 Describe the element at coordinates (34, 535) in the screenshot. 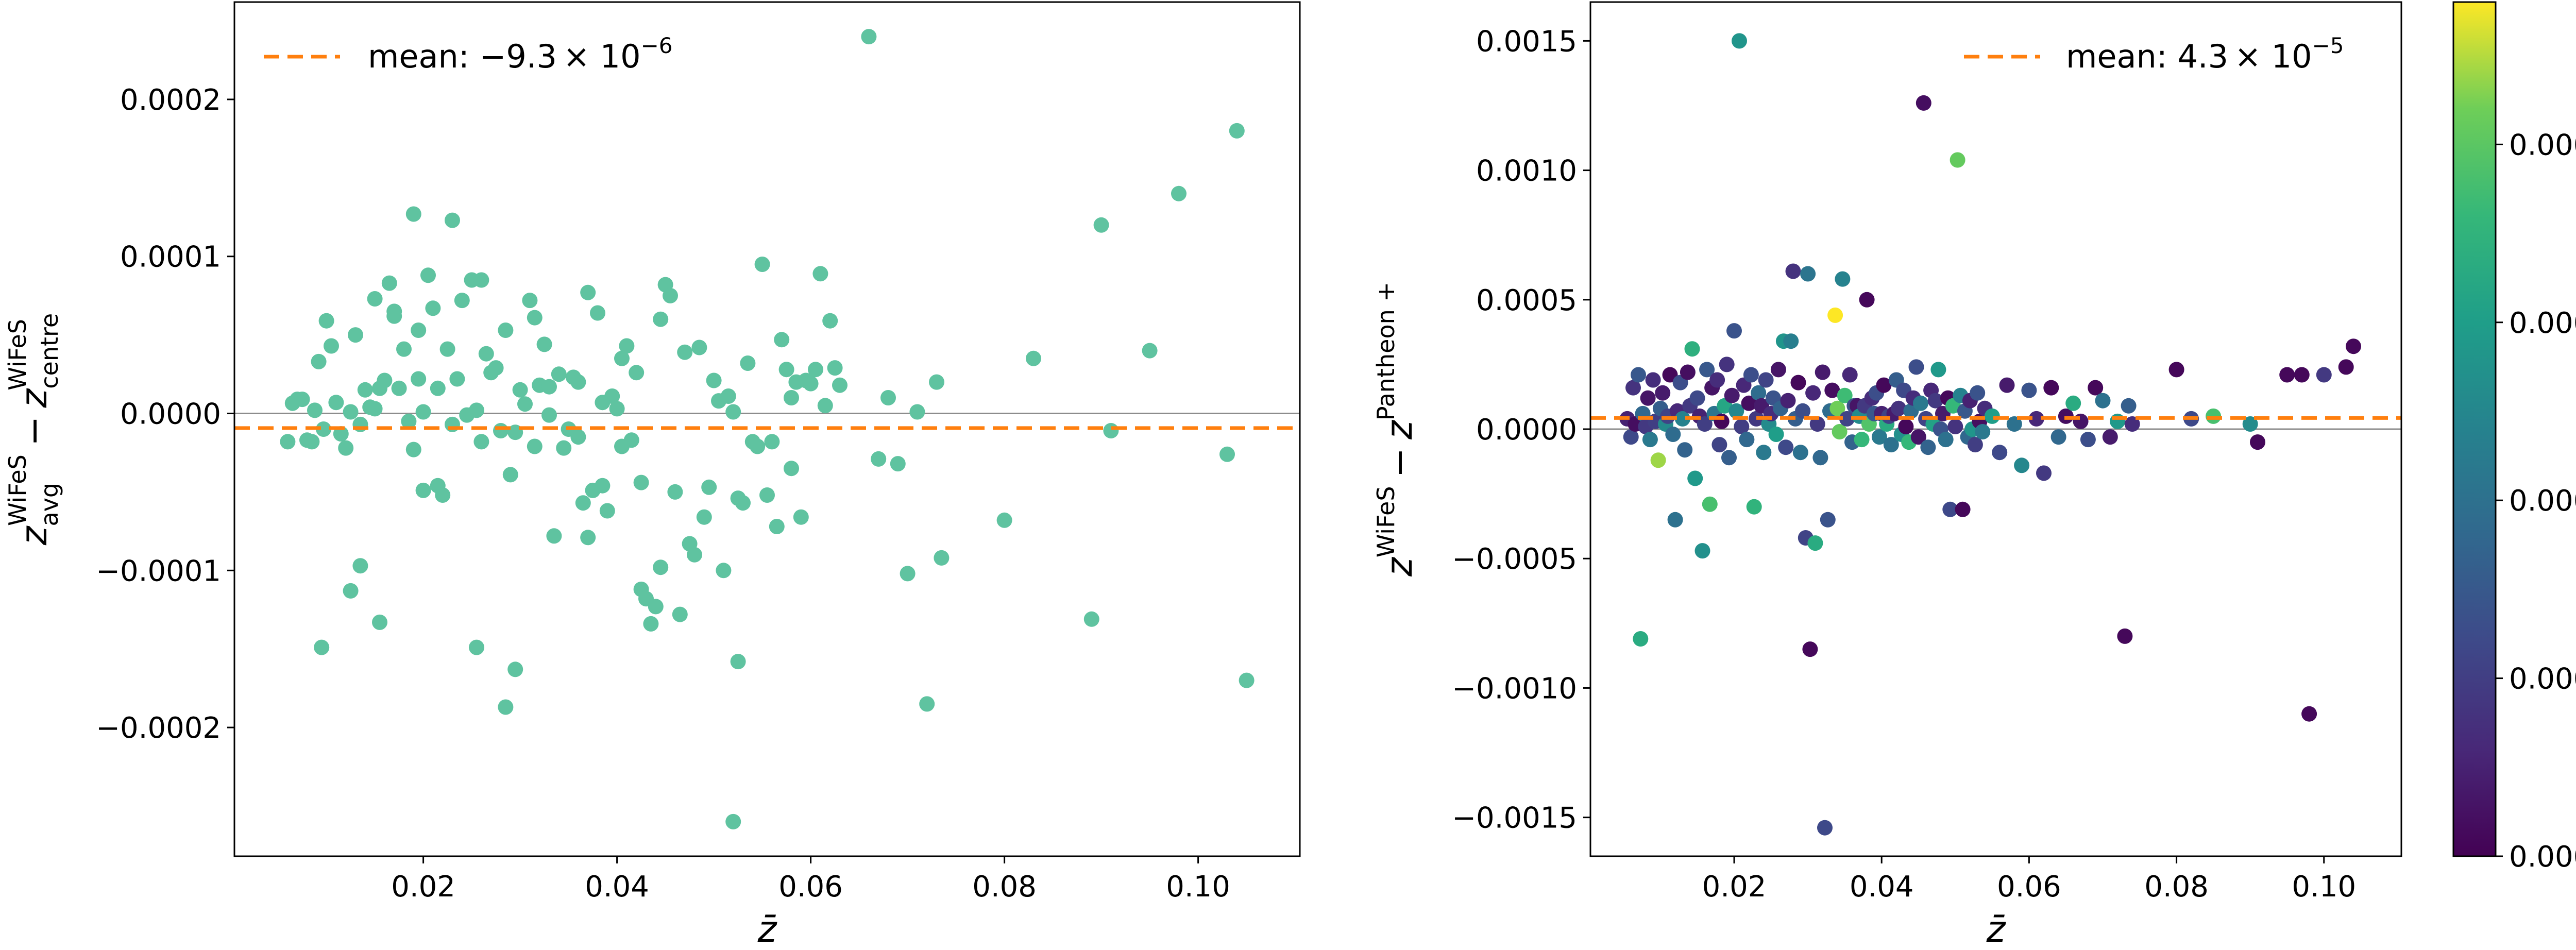

I see `left-ylabel-z1: z` at that location.